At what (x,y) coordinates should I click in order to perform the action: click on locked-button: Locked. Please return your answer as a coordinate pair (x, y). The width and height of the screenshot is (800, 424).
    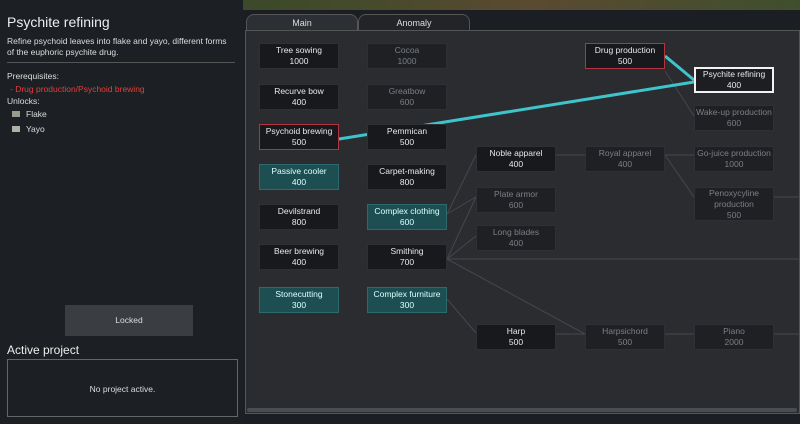
    Looking at the image, I should click on (129, 320).